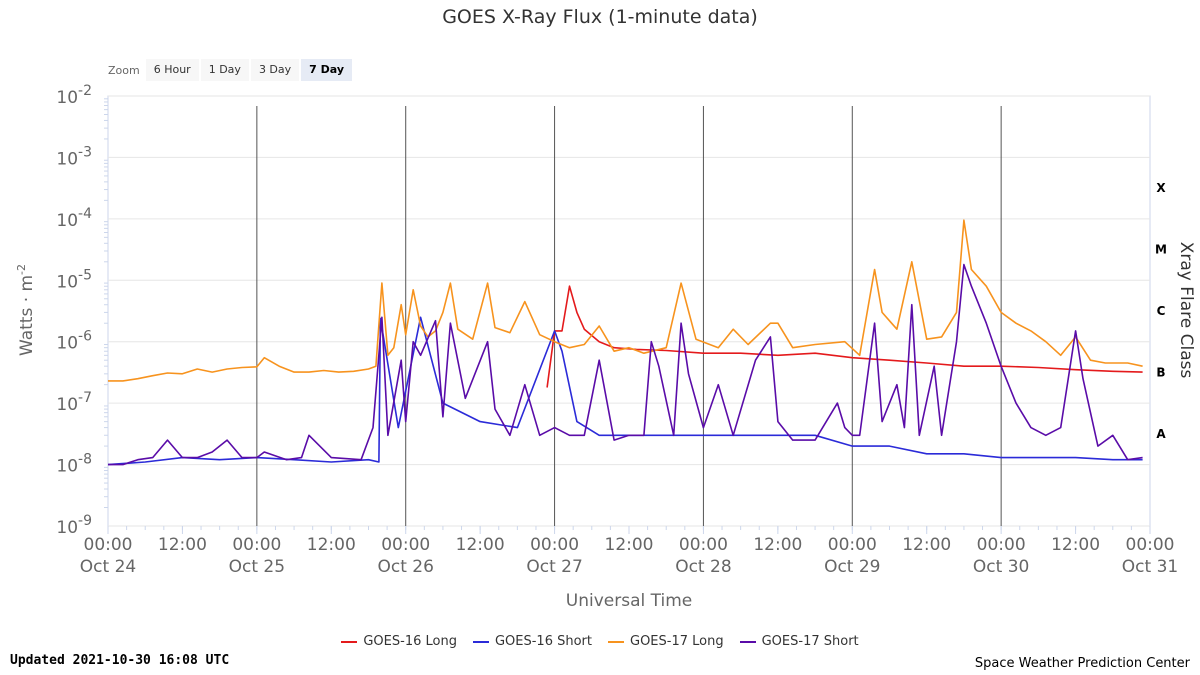  I want to click on y-tick-label: 10⁻⁴, so click(74, 218).